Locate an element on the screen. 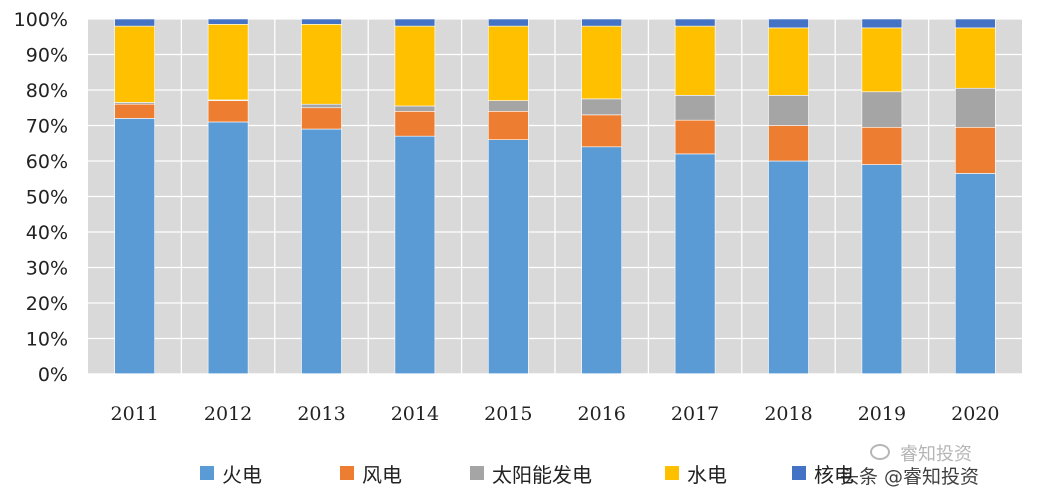 This screenshot has height=500, width=1044. legend-label-wind: 风电 is located at coordinates (382, 474).